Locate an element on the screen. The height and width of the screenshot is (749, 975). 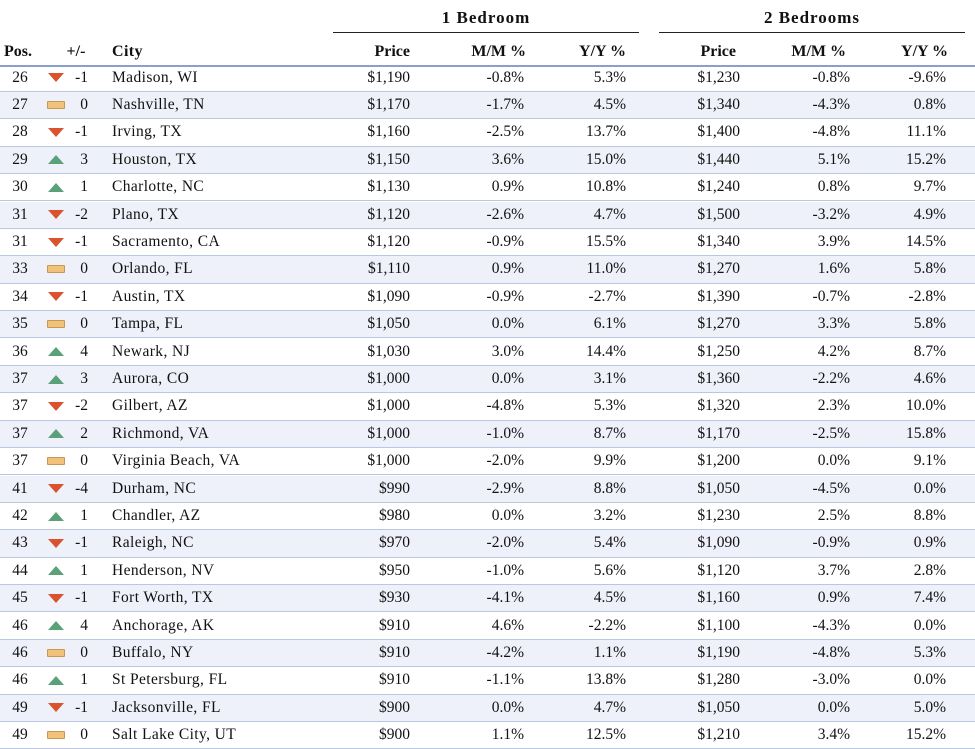
header-mm-2br: M/M % is located at coordinates (818, 51).